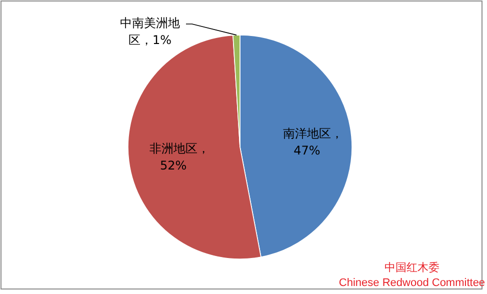 The height and width of the screenshot is (294, 487). Describe the element at coordinates (412, 283) in the screenshot. I see `annotation: Chinese Redwood Committee` at that location.